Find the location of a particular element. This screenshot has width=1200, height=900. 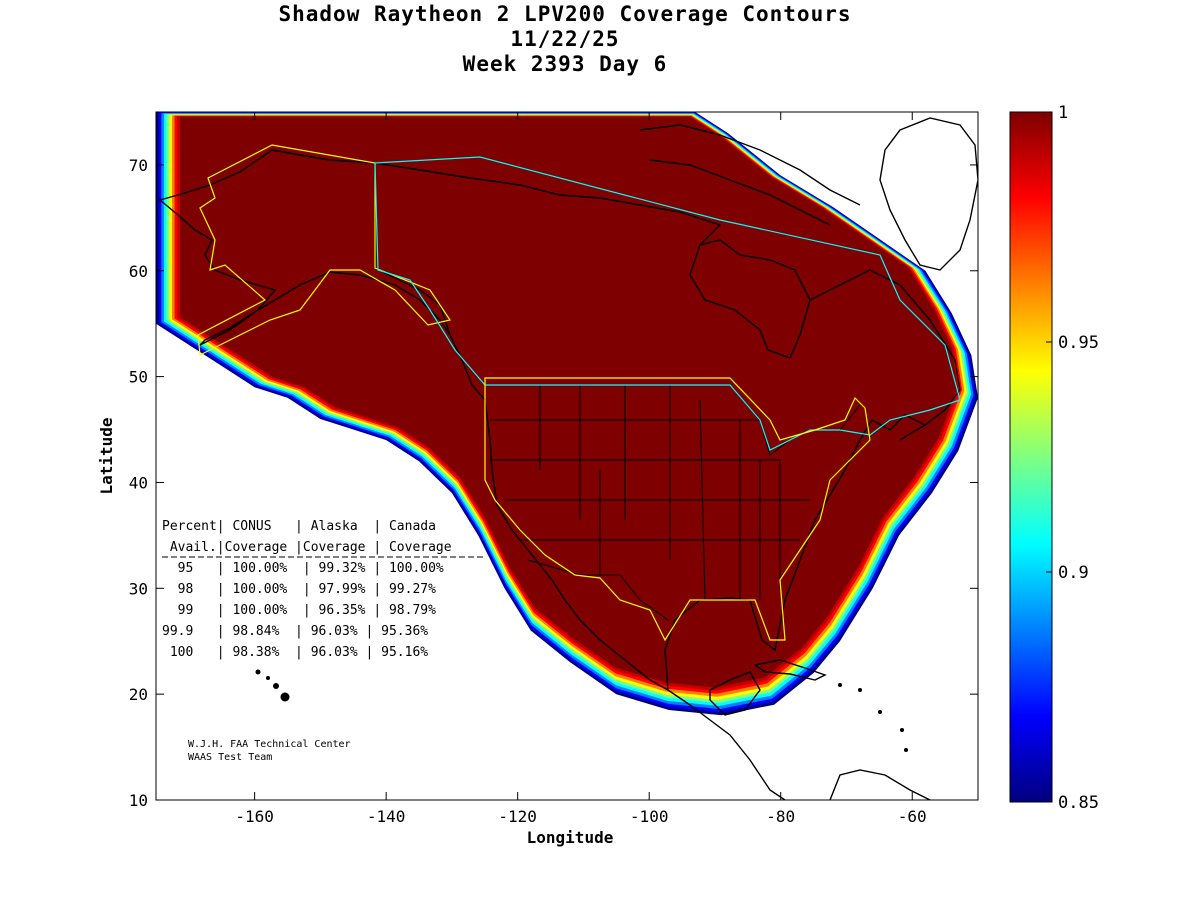

colorbar is located at coordinates (1031, 457).